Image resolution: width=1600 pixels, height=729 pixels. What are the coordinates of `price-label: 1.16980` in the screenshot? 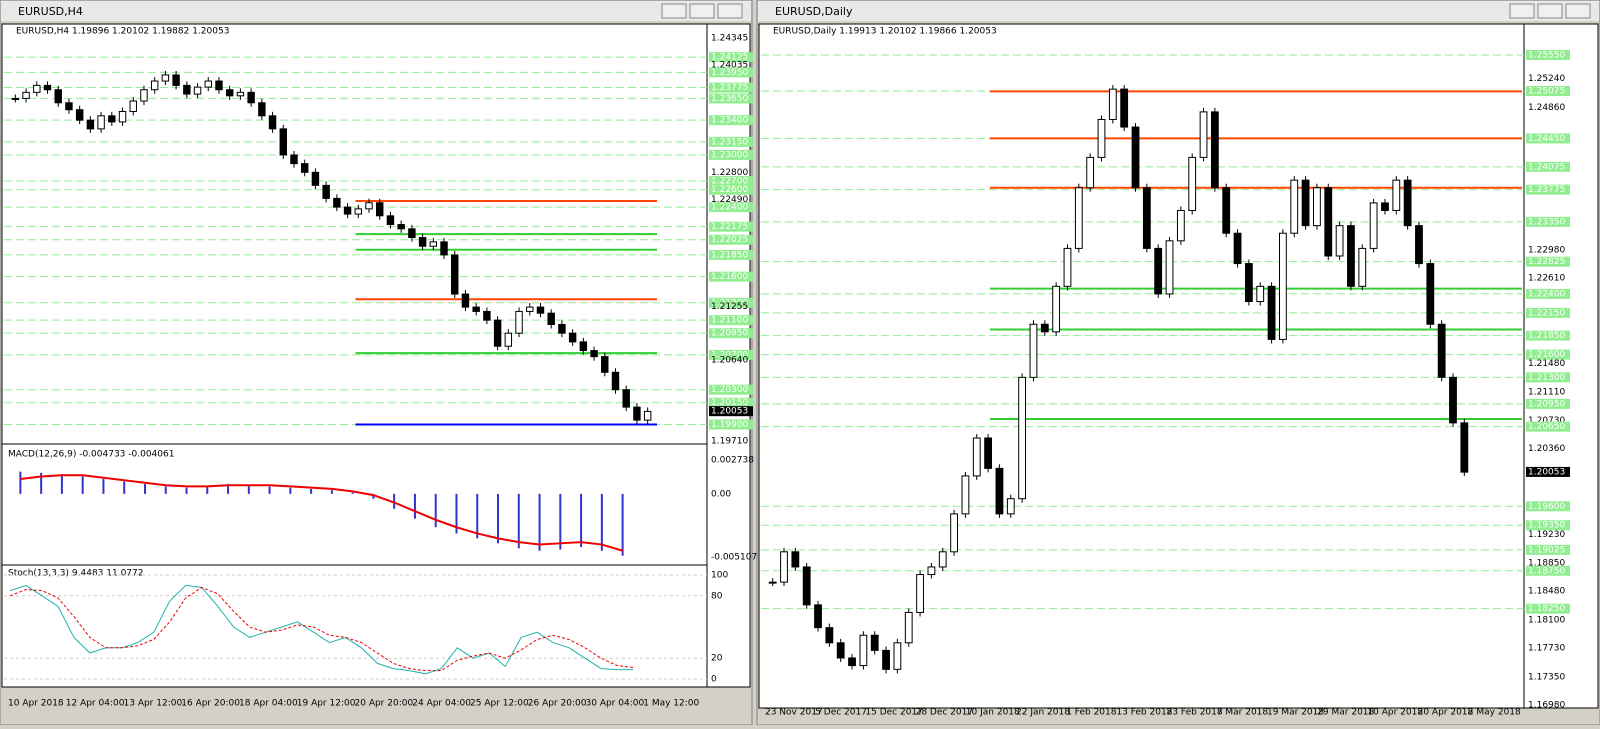 It's located at (1546, 706).